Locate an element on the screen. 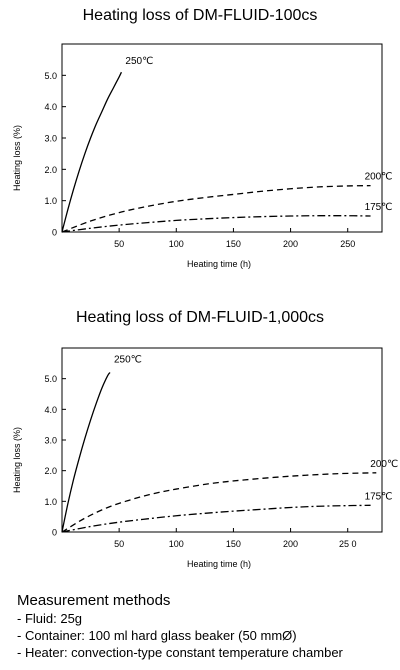  chart-title-100cs: Heating loss of DM-FLUID-100cs is located at coordinates (200, 15).